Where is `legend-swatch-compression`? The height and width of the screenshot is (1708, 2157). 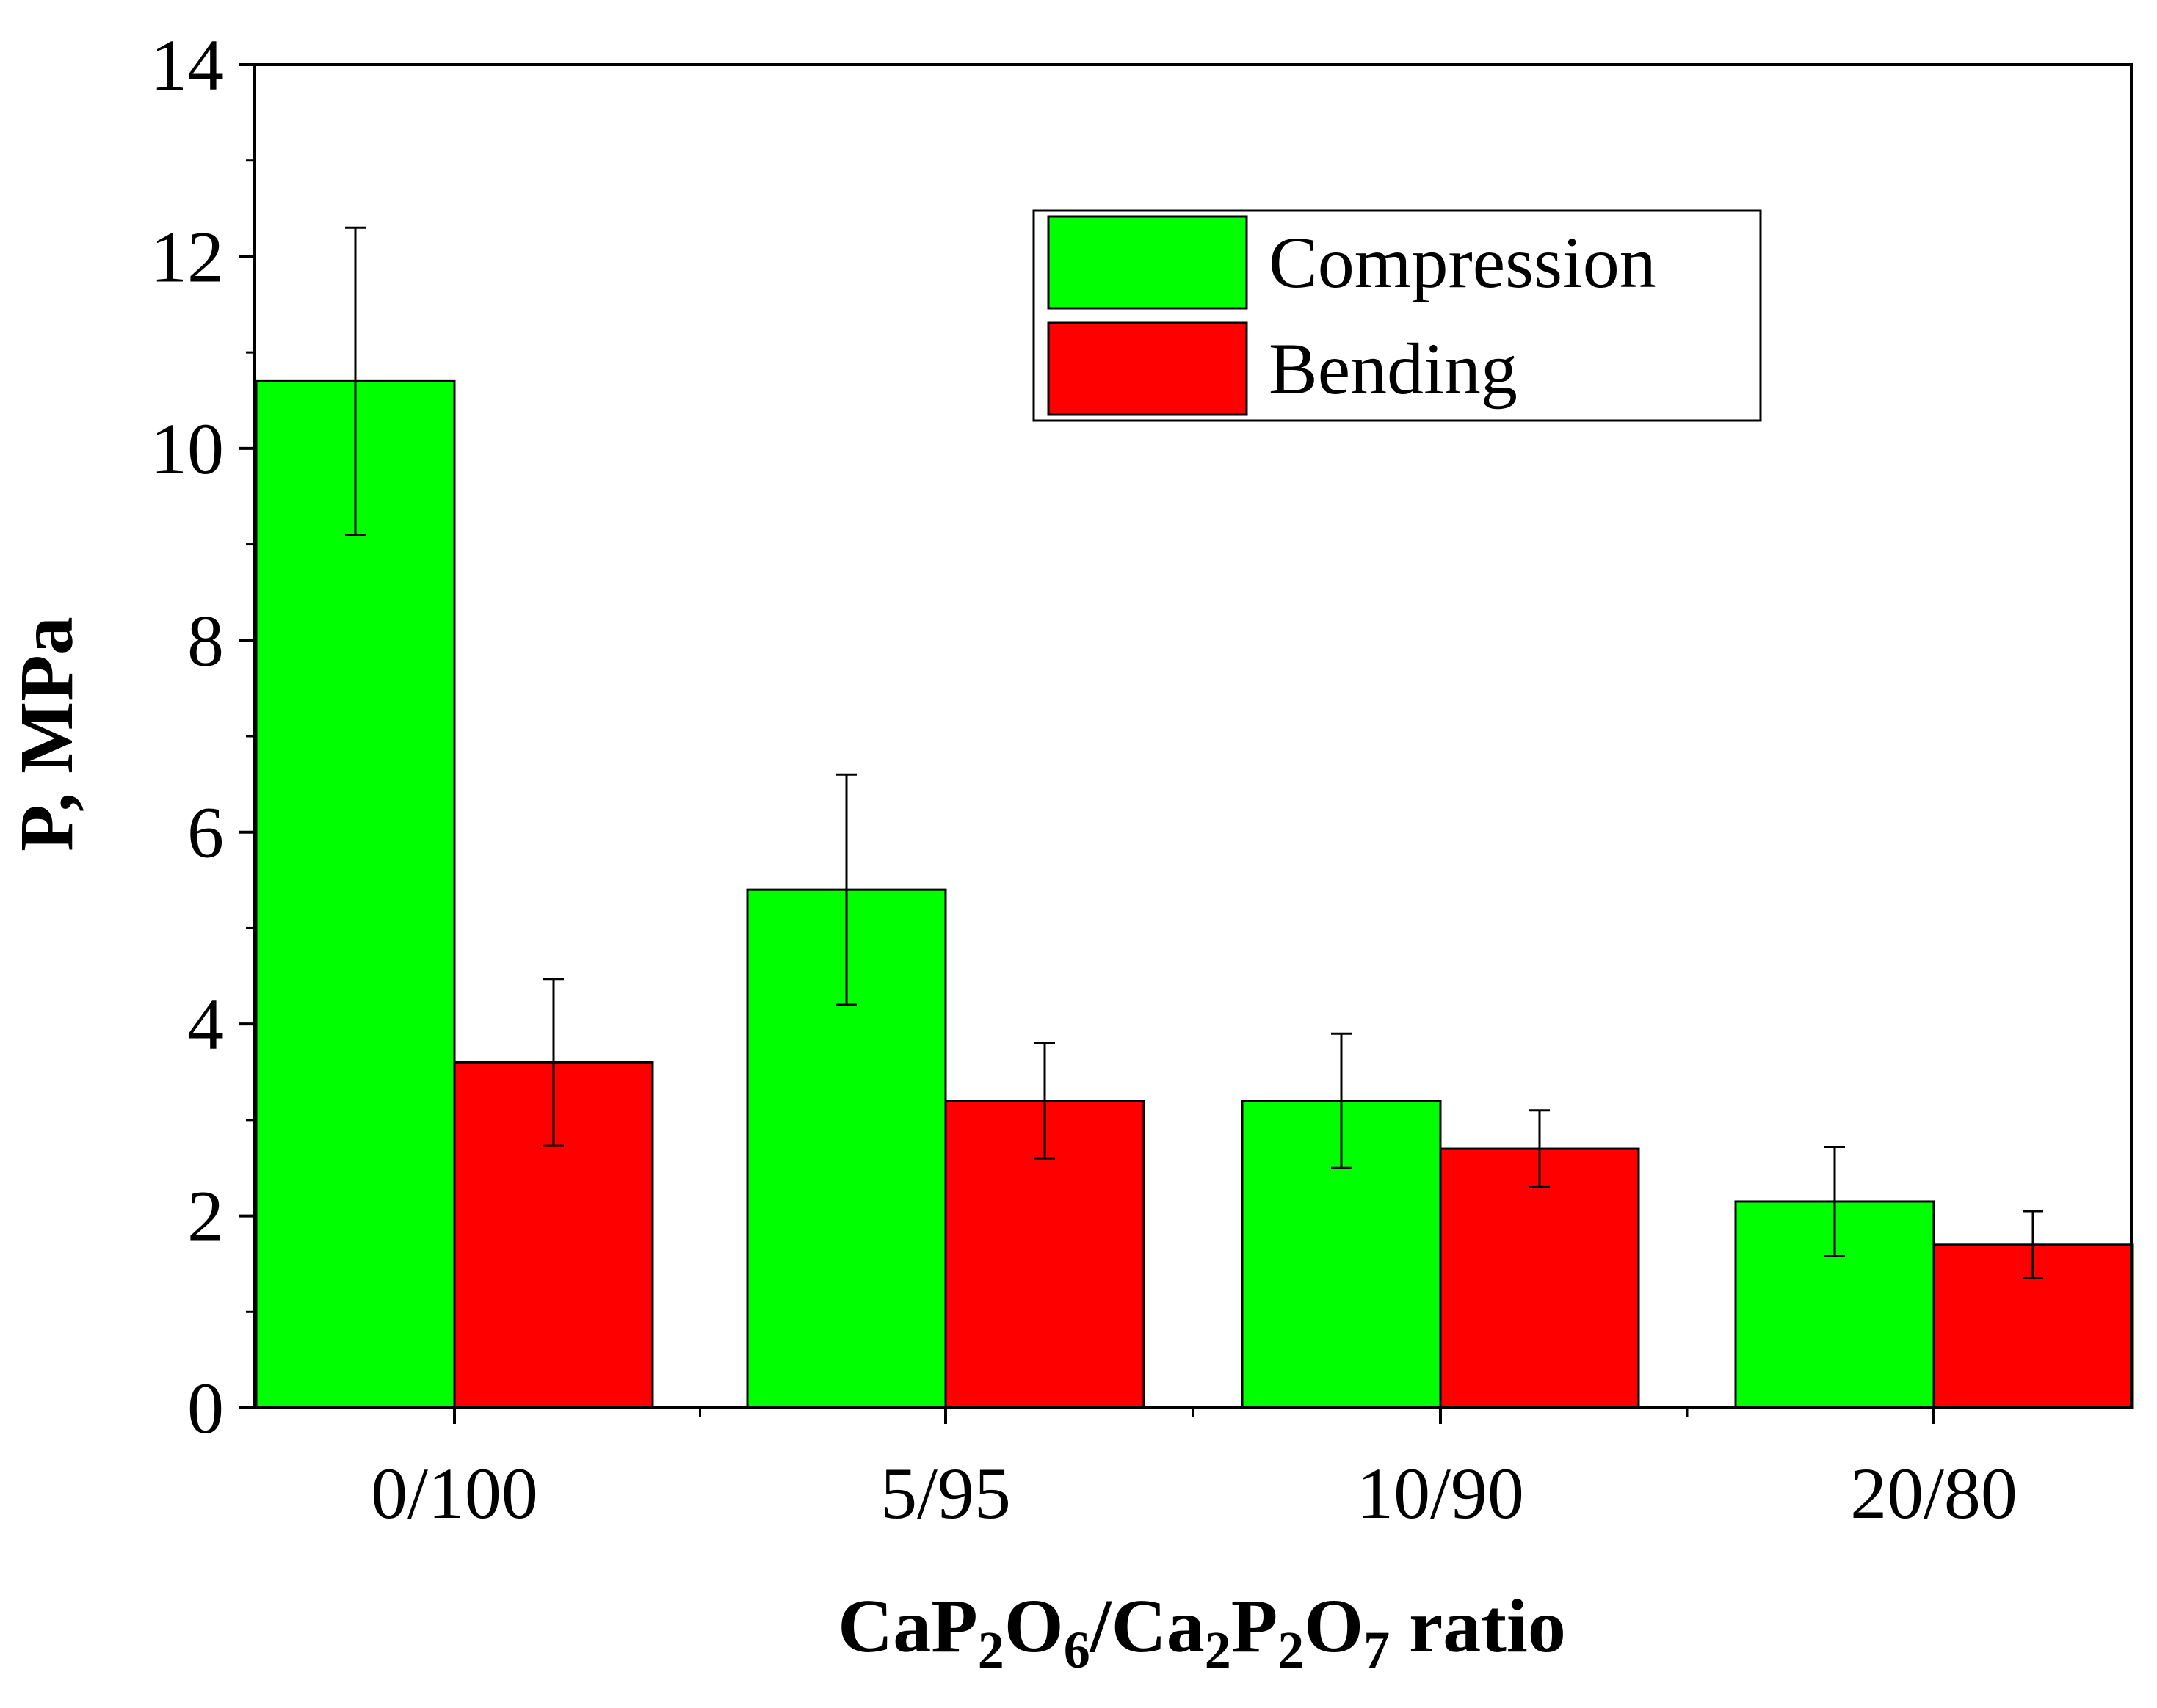 legend-swatch-compression is located at coordinates (1147, 262).